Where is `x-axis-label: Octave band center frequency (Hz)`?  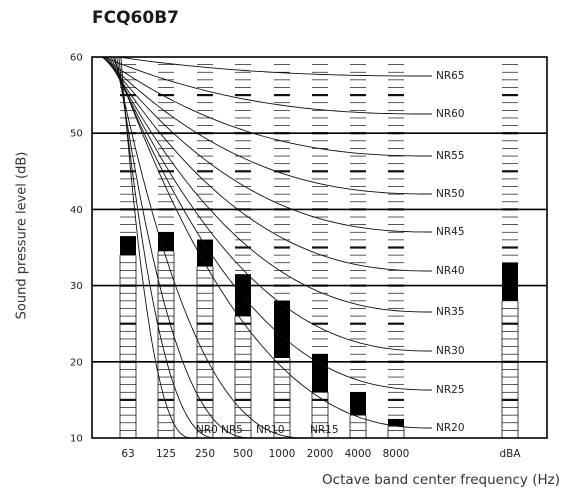
x-axis-label: Octave band center frequency (Hz) is located at coordinates (441, 480).